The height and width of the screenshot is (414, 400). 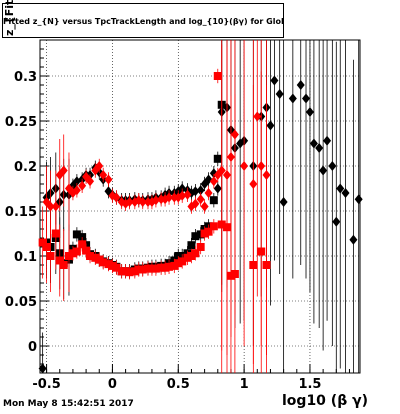 I want to click on x-tick-label: 1.5, so click(x=309, y=384).